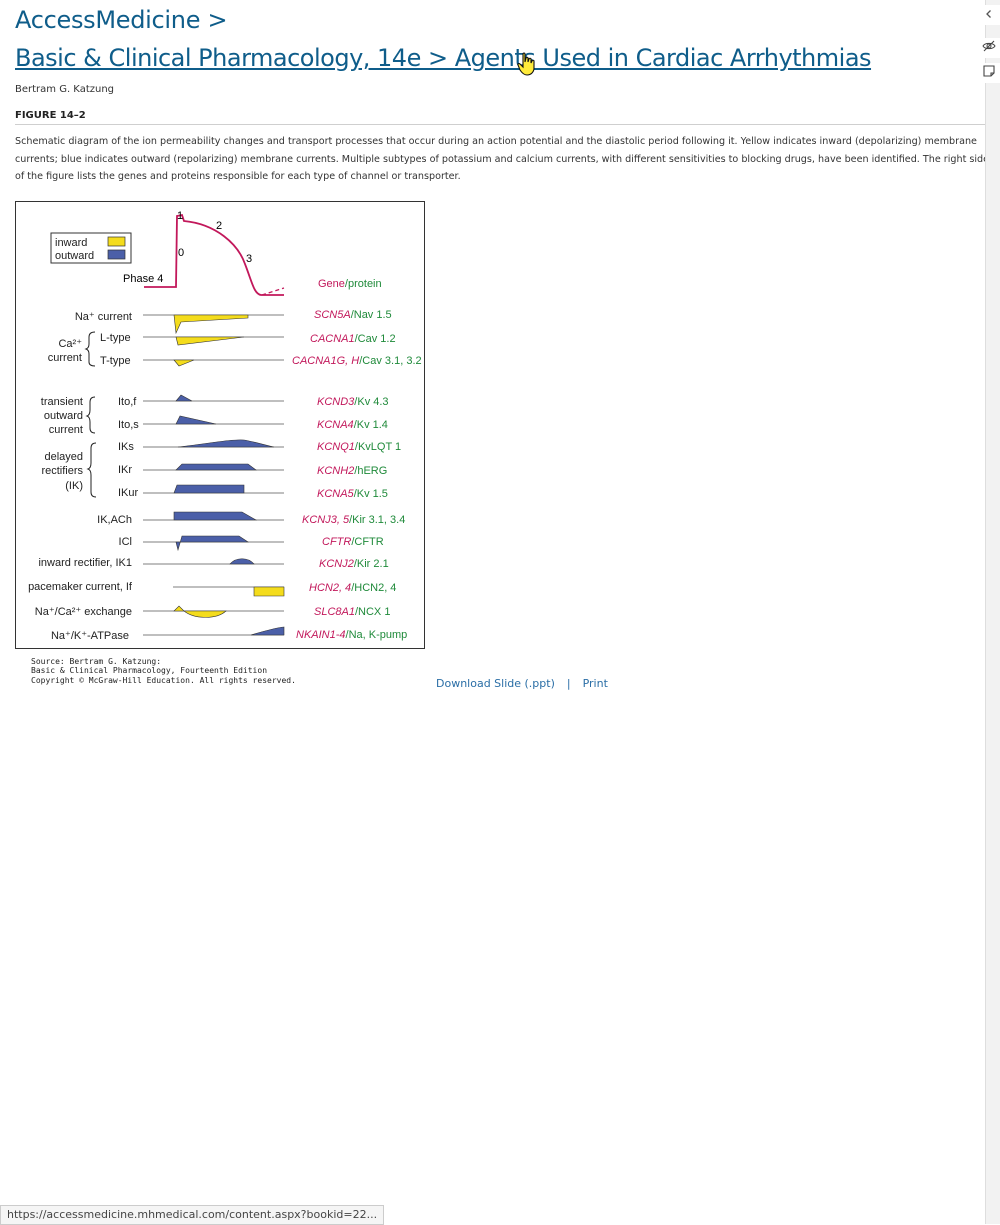 The image size is (1000, 1225). I want to click on gene-kcna5: KCNA5/Kv 1.5, so click(352, 494).